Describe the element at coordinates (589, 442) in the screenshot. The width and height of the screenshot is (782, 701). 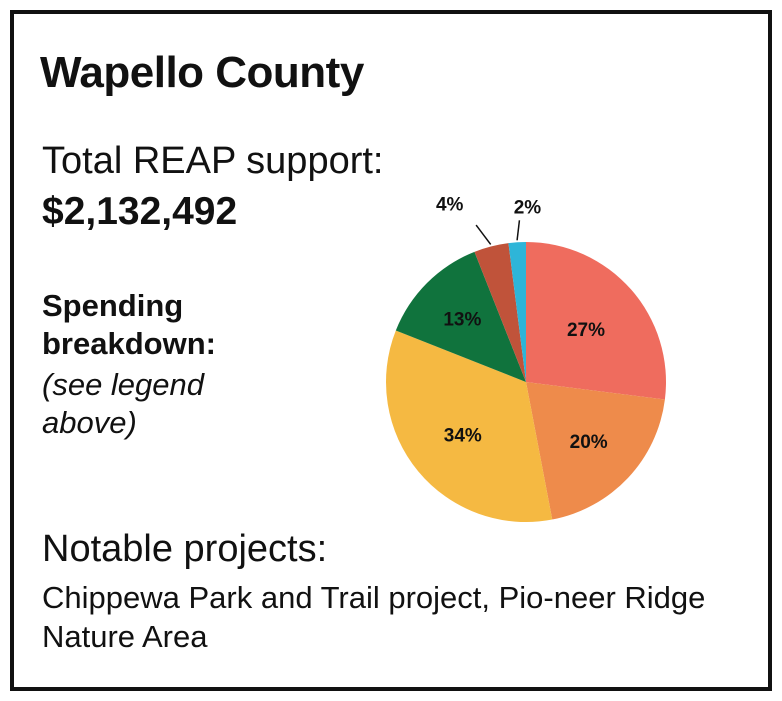
I see `pie-label-2: 20%` at that location.